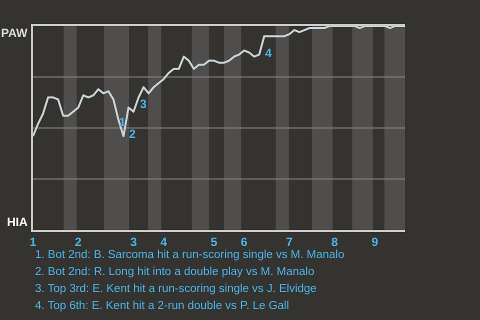  I want to click on x-tick-label: 2, so click(78, 242).